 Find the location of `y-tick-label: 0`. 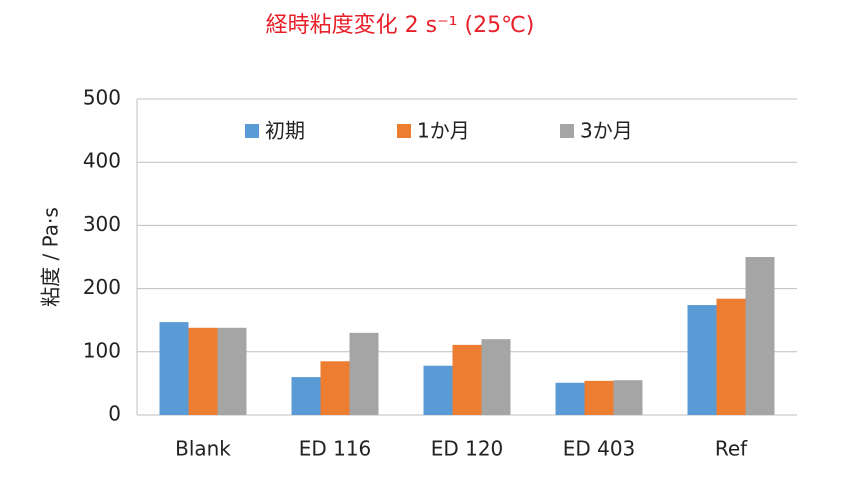

y-tick-label: 0 is located at coordinates (114, 414).